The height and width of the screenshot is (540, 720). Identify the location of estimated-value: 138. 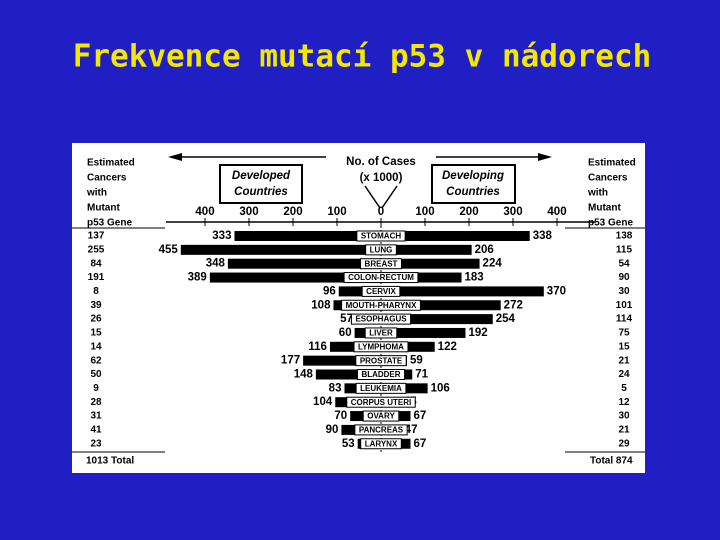
(624, 236).